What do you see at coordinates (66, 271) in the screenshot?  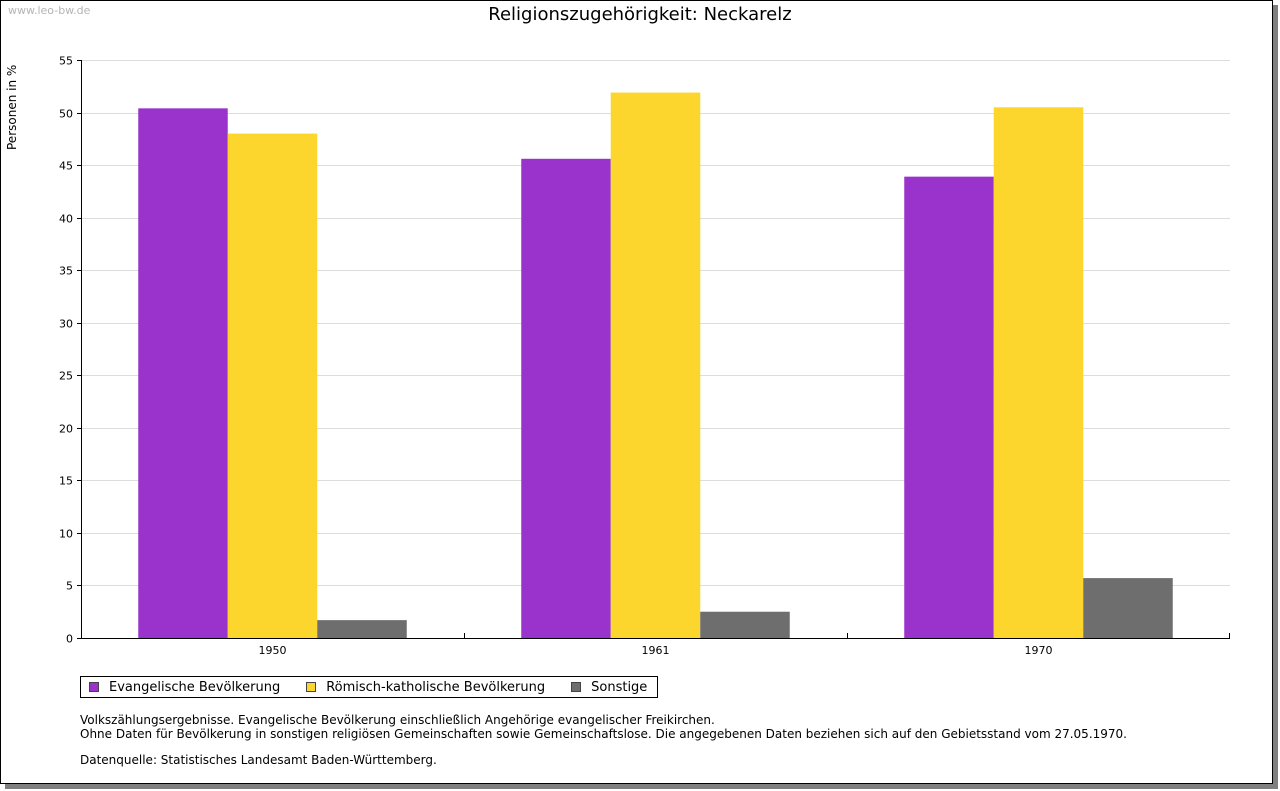 I see `y-tick-label: 35` at bounding box center [66, 271].